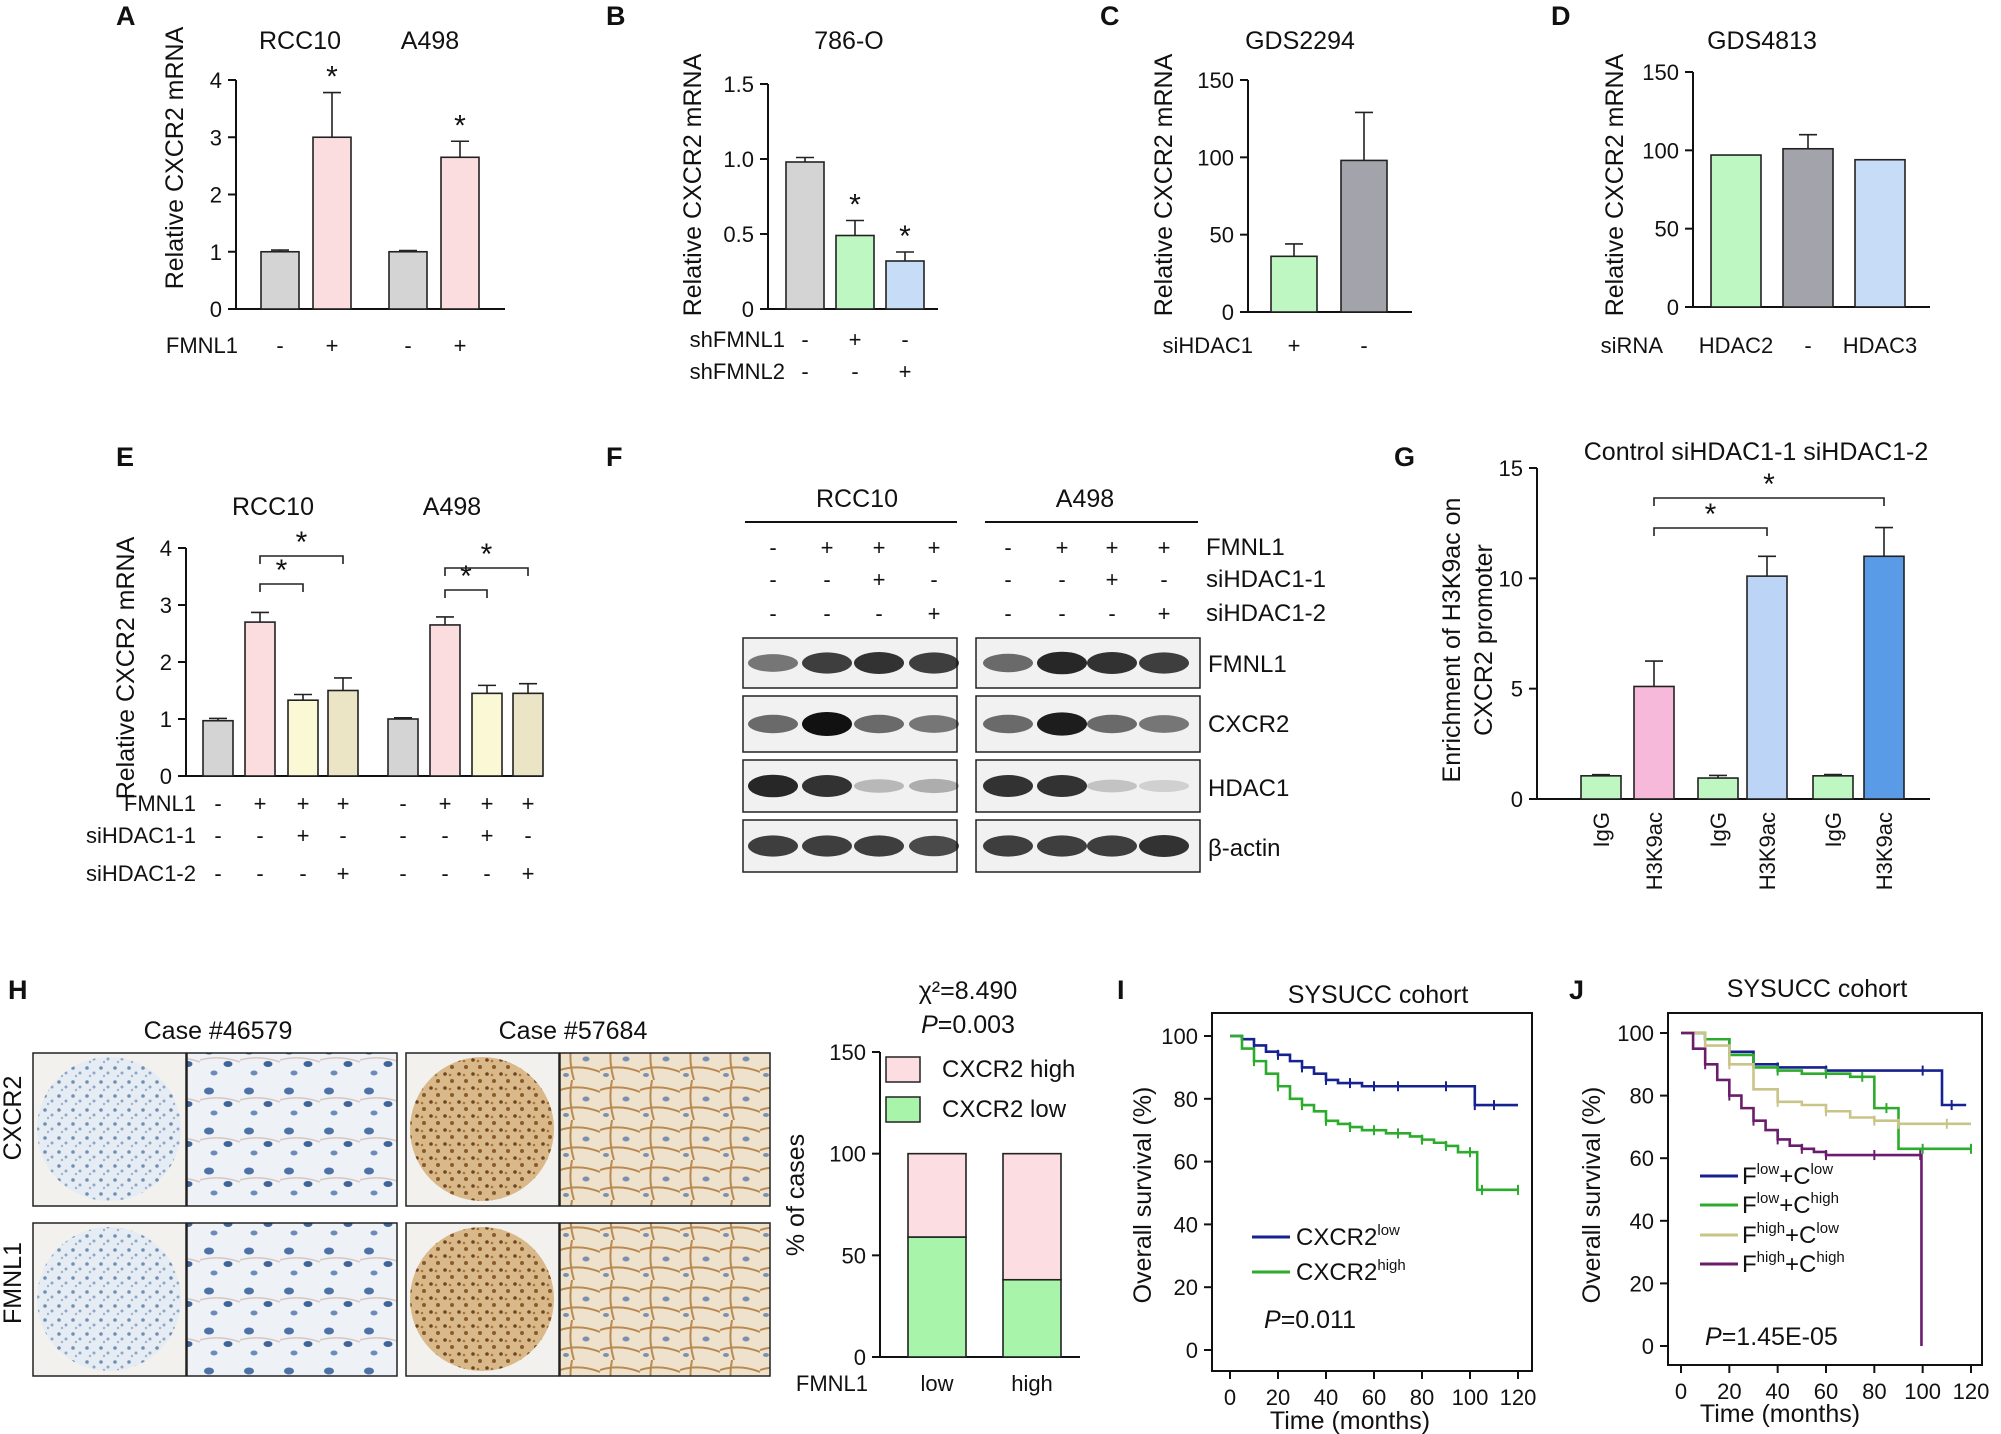  I want to click on chi-square-stat: χ²=8.490, so click(968, 991).